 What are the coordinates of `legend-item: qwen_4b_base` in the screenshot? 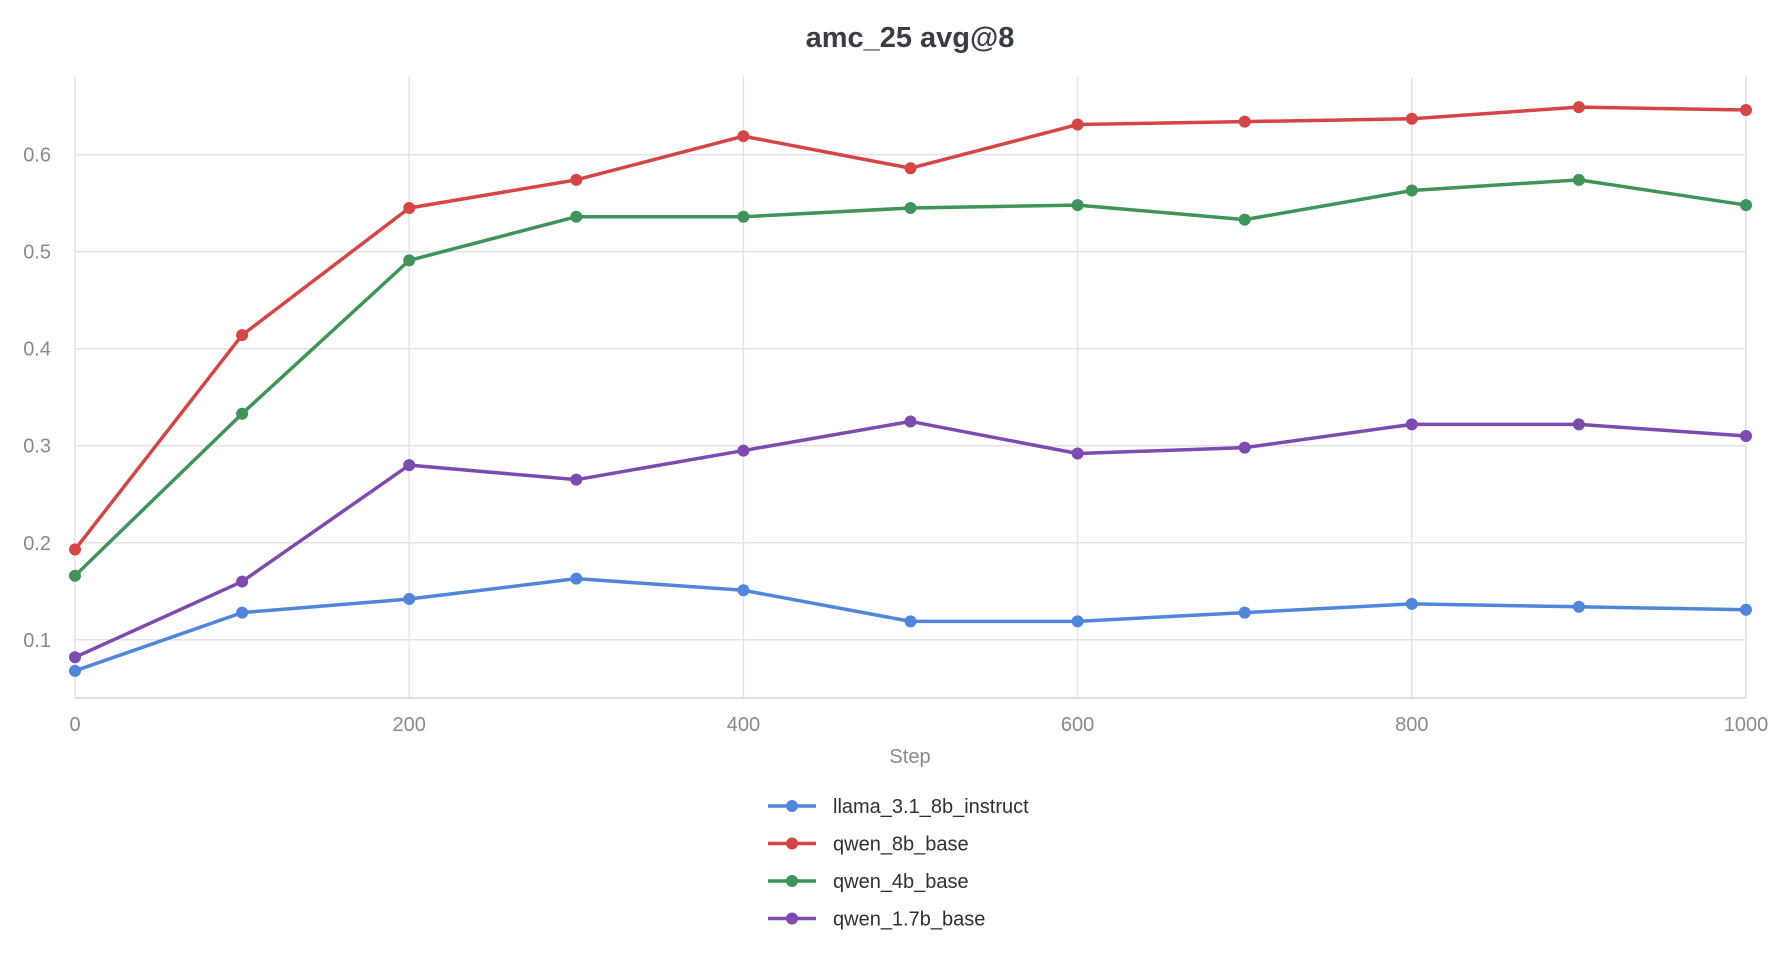 It's located at (868, 882).